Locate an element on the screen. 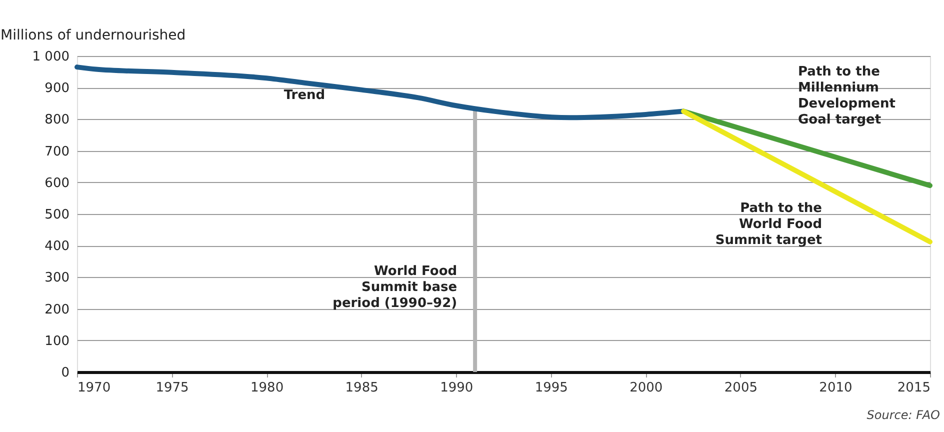 Image resolution: width=944 pixels, height=432 pixels. source-note: Source: FAO is located at coordinates (903, 415).